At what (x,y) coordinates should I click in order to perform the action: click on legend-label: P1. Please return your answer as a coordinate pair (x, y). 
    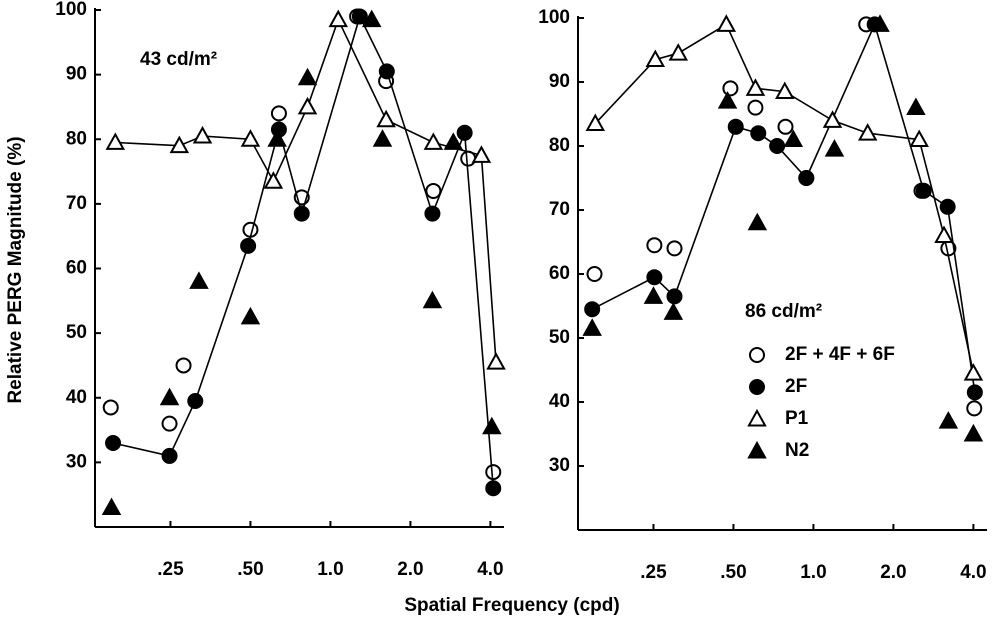
    Looking at the image, I should click on (797, 418).